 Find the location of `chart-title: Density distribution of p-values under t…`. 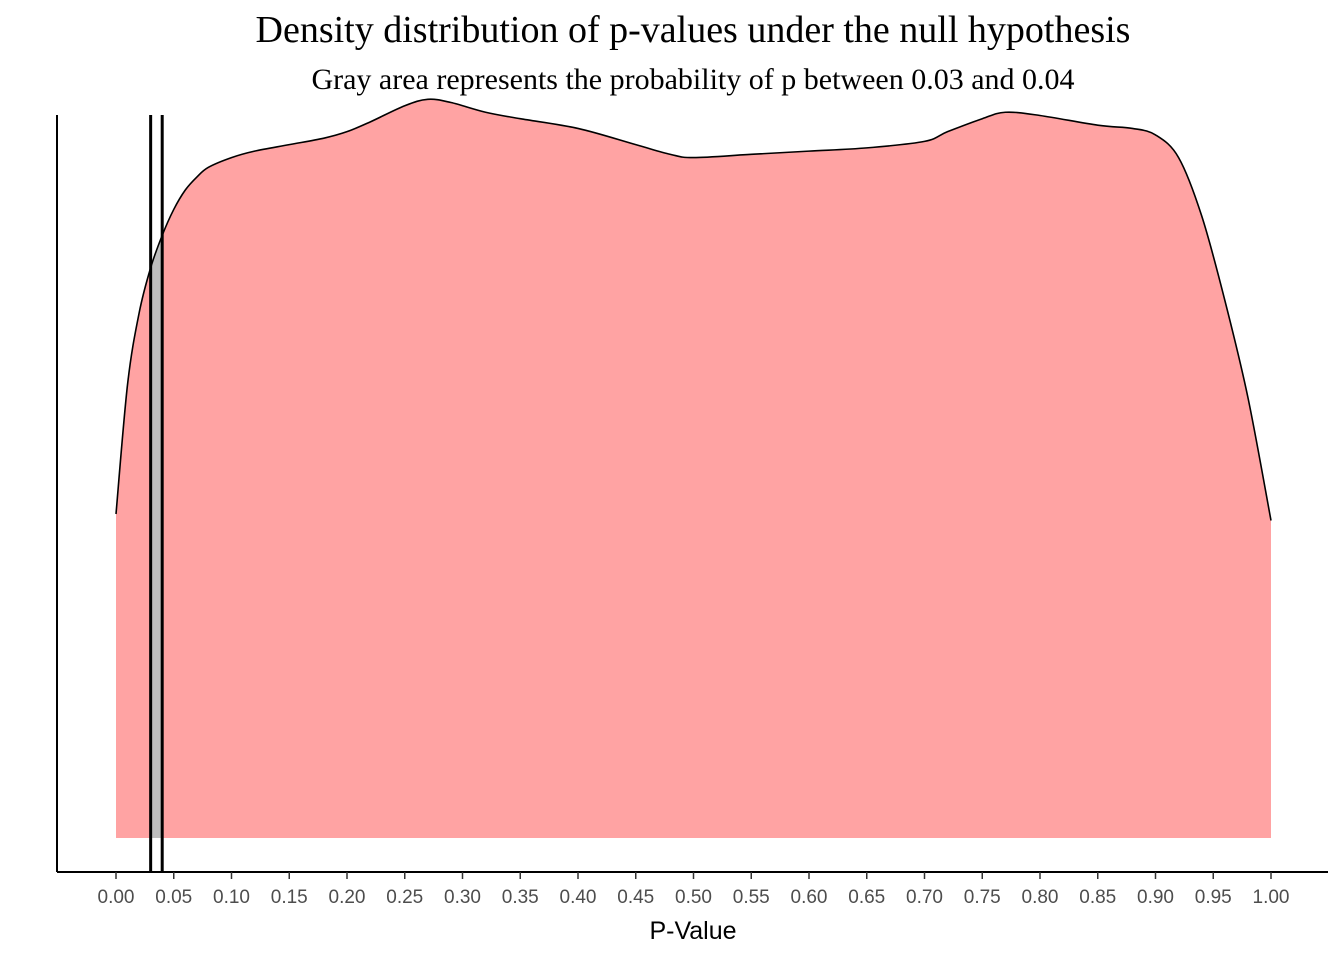

chart-title: Density distribution of p-values under t… is located at coordinates (693, 30).